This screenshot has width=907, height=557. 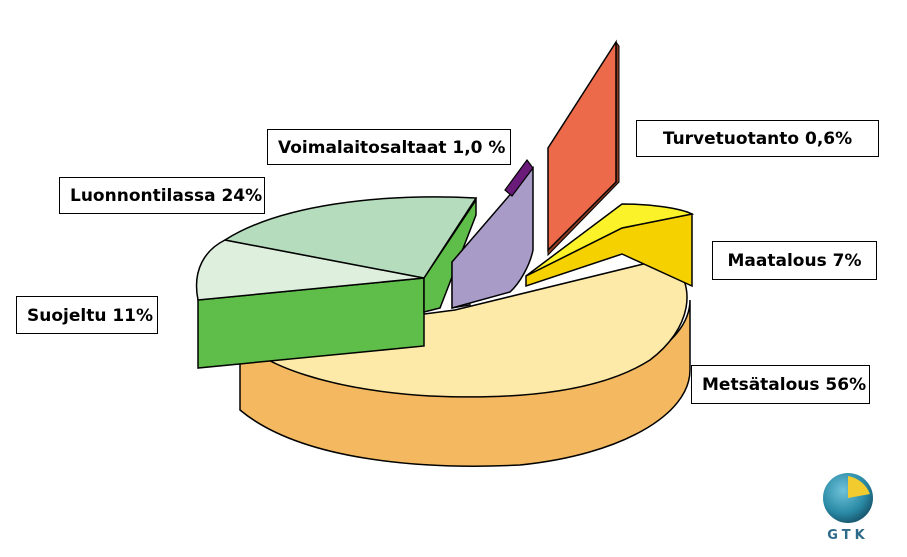 I want to click on slice-lavender, so click(x=492, y=237).